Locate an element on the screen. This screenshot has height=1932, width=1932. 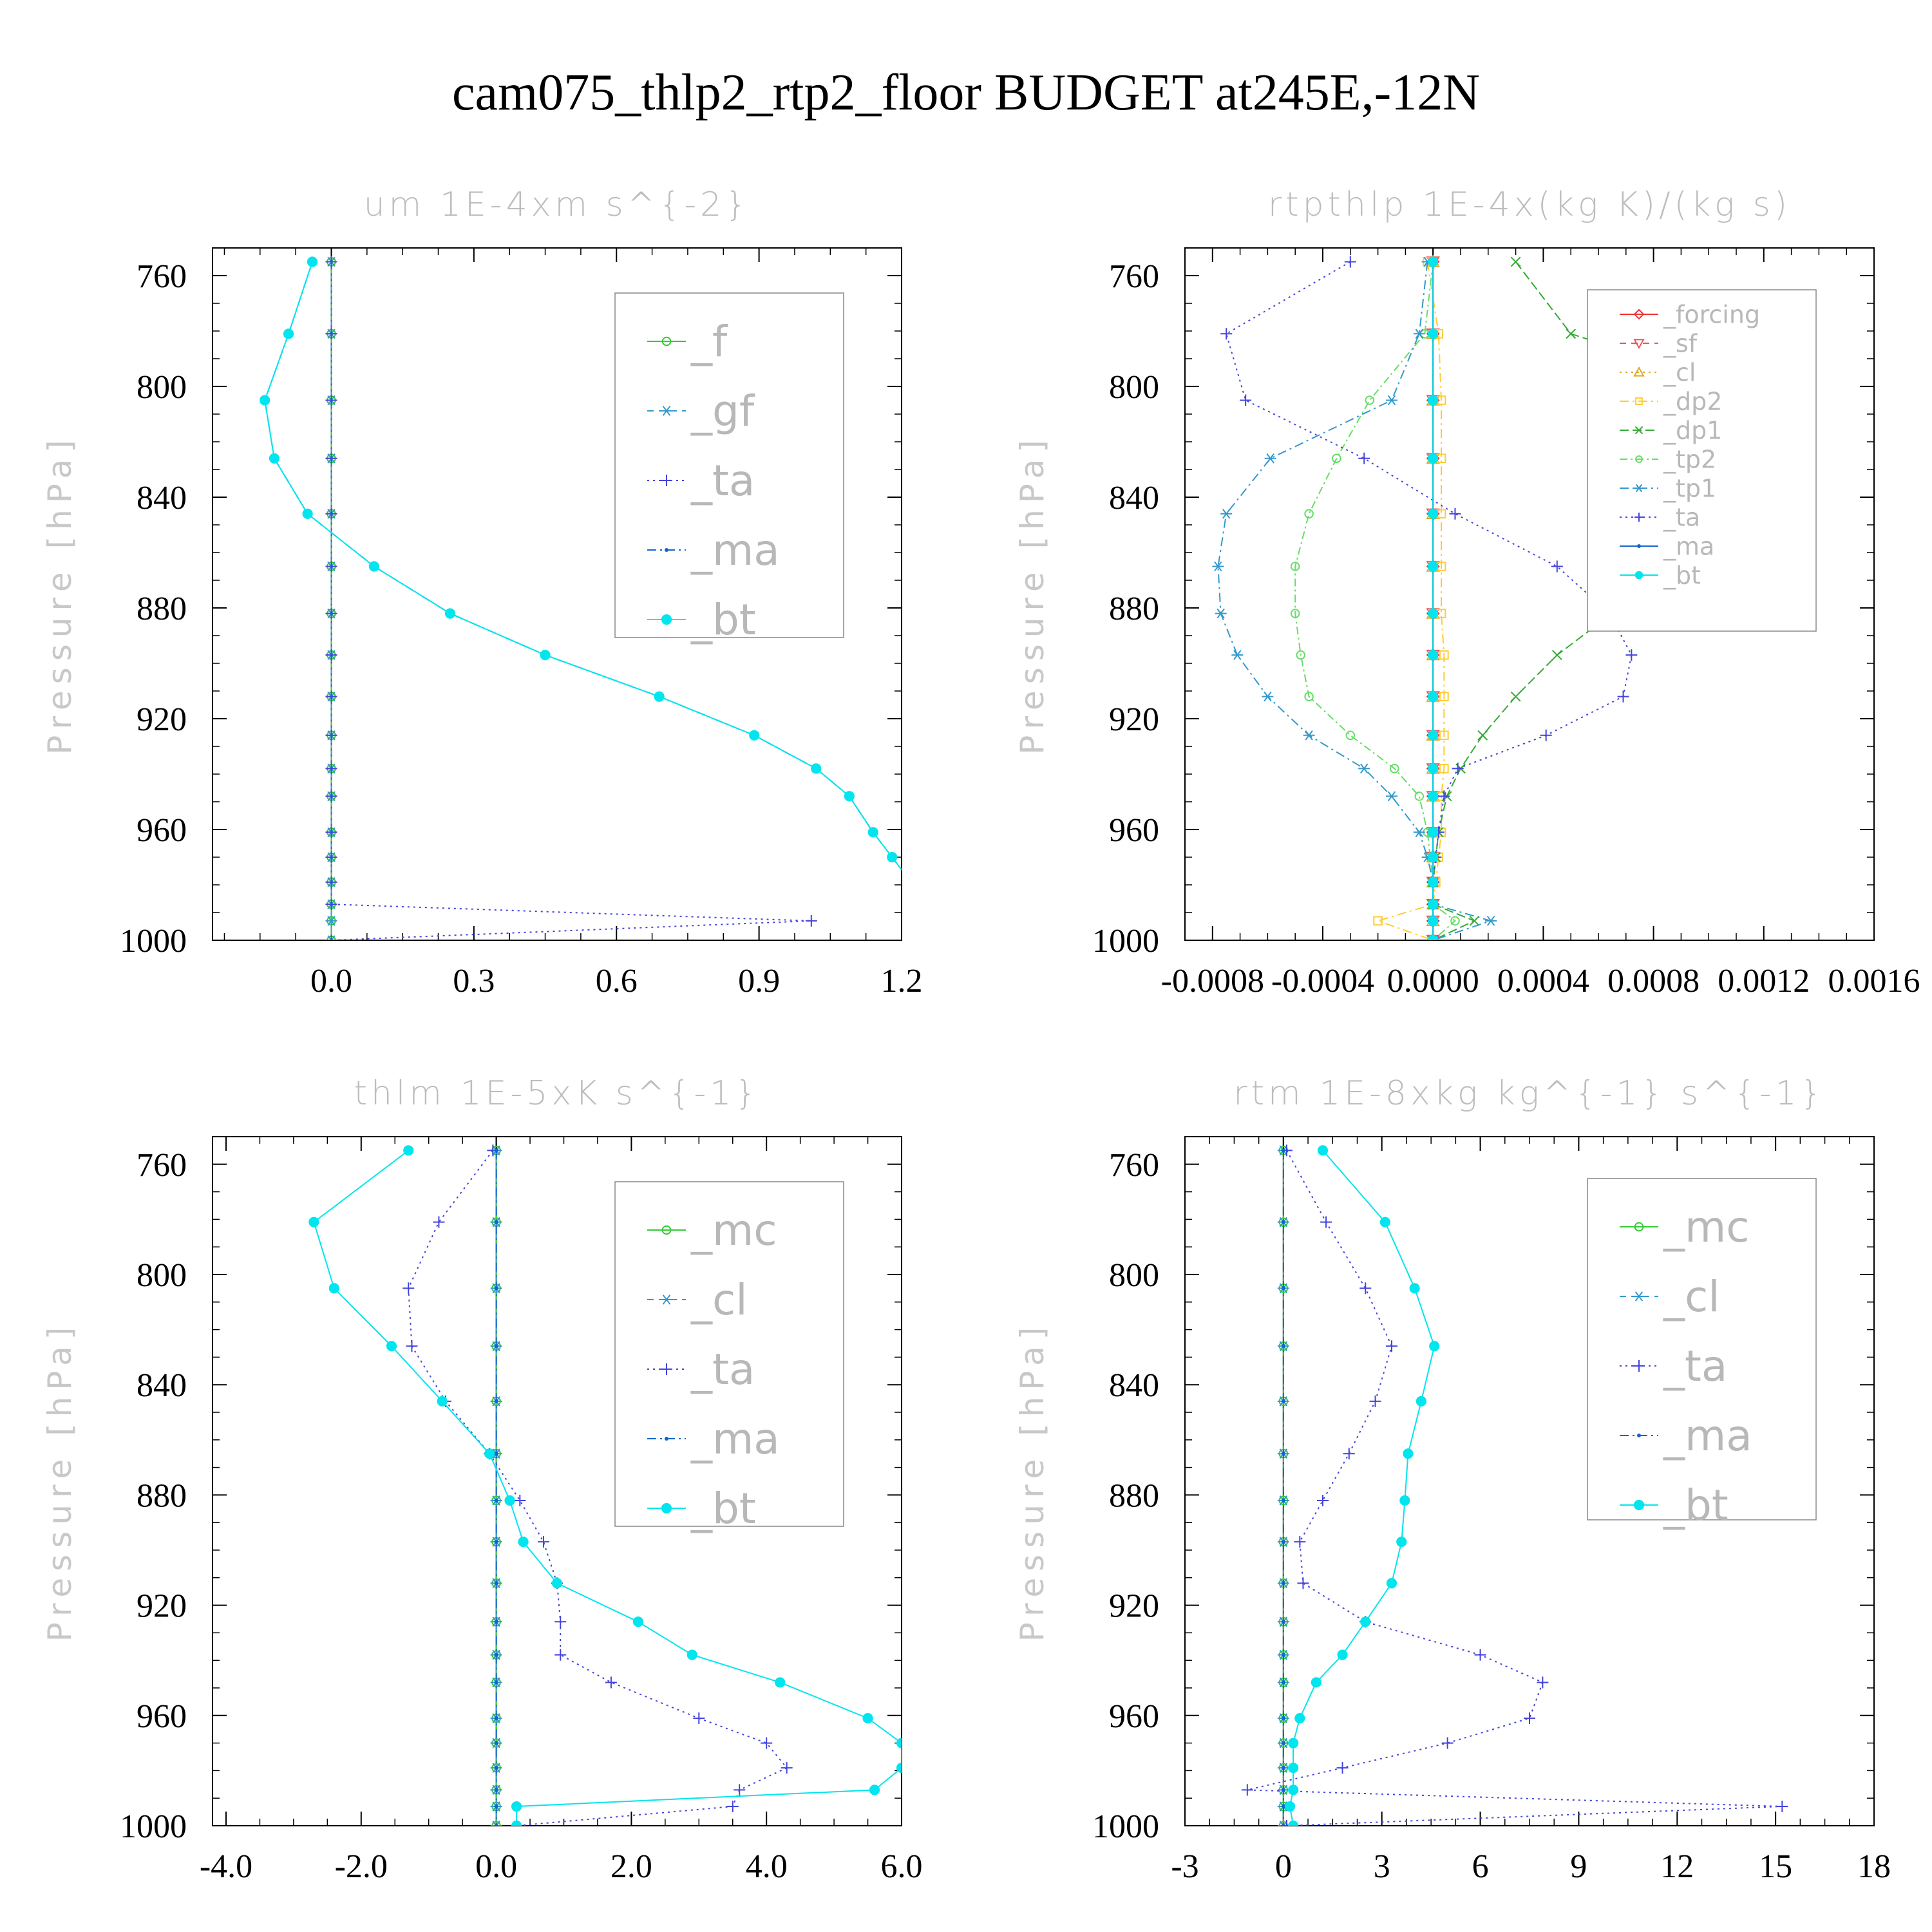
legend-box is located at coordinates (729, 1354).